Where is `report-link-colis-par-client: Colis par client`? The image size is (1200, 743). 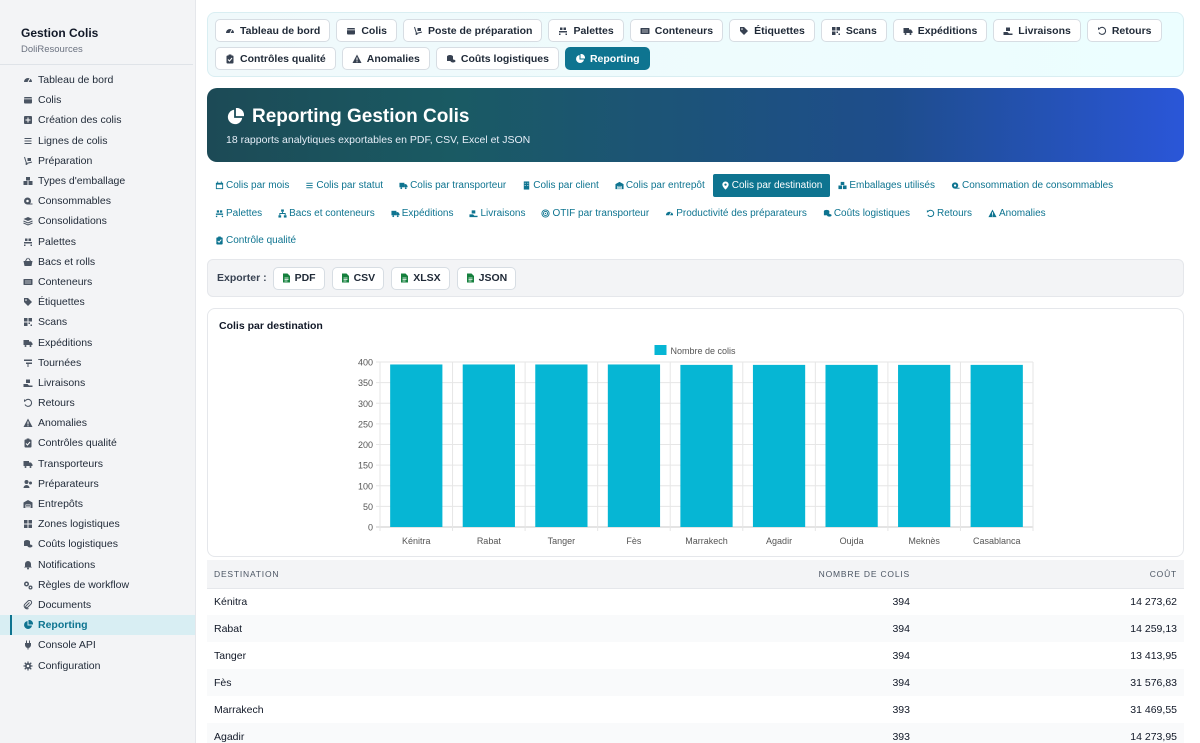 report-link-colis-par-client: Colis par client is located at coordinates (560, 185).